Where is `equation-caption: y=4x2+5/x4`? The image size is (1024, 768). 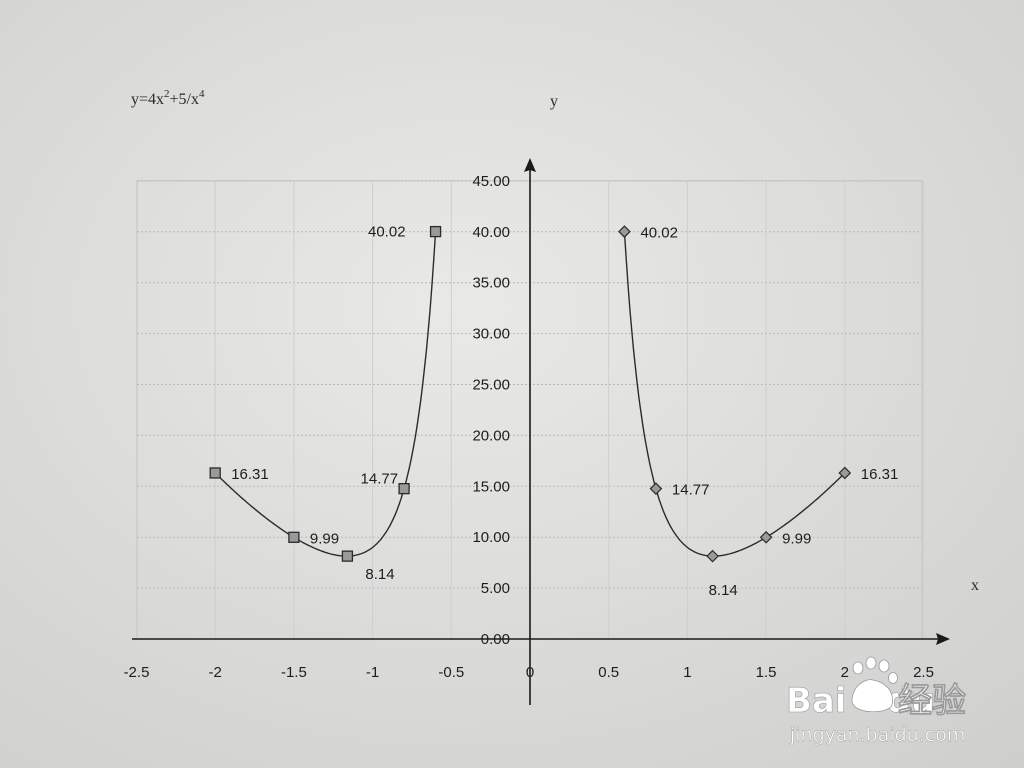
equation-caption: y=4x2+5/x4 is located at coordinates (168, 98).